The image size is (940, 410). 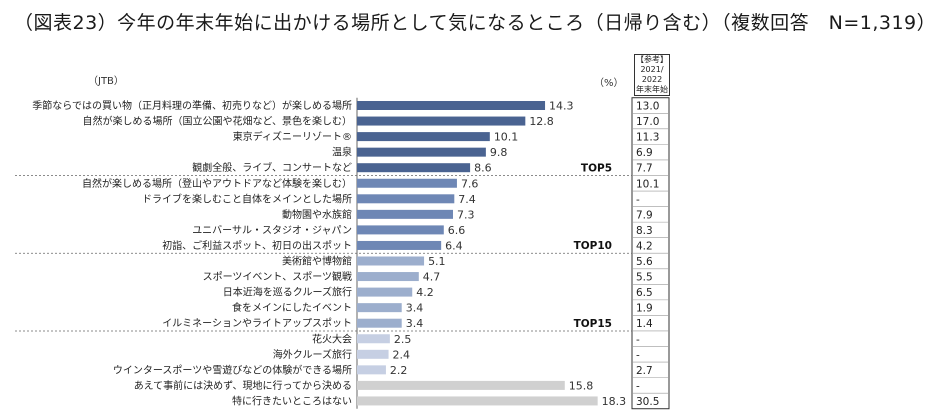 I want to click on reference-value: 5.5, so click(x=644, y=278).